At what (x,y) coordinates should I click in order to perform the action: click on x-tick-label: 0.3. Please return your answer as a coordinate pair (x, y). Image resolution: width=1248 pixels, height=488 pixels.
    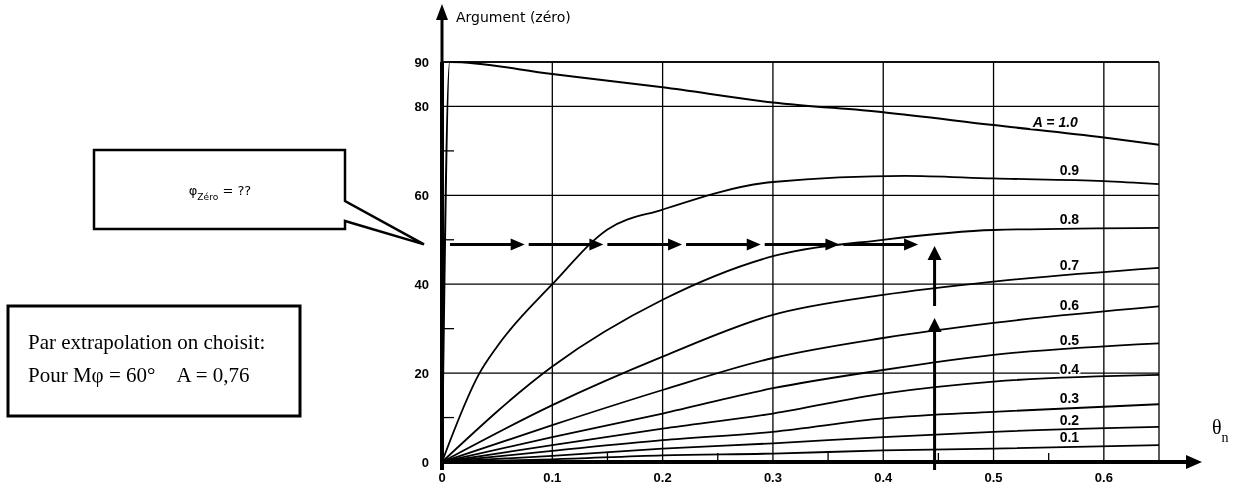
    Looking at the image, I should click on (772, 477).